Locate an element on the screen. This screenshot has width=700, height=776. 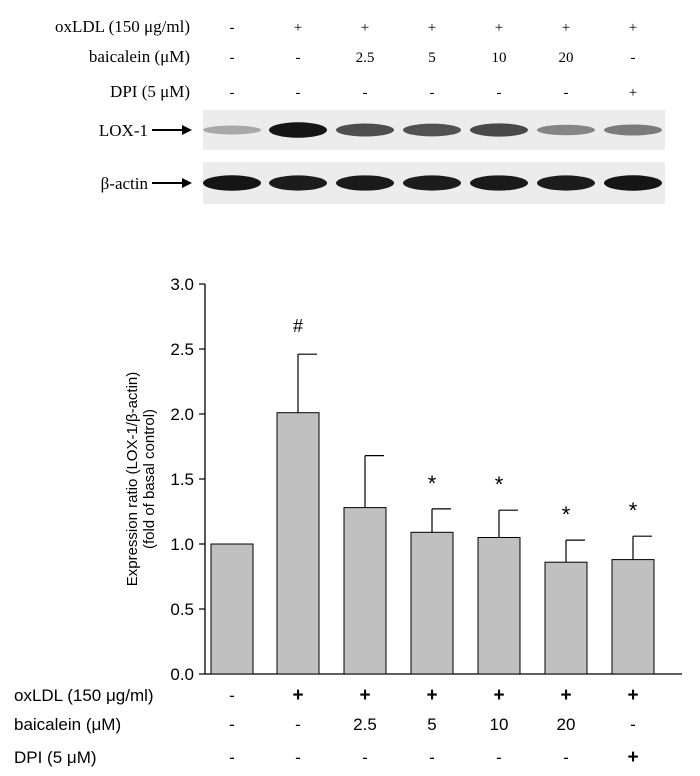
chart-cell: 10 is located at coordinates (499, 724).